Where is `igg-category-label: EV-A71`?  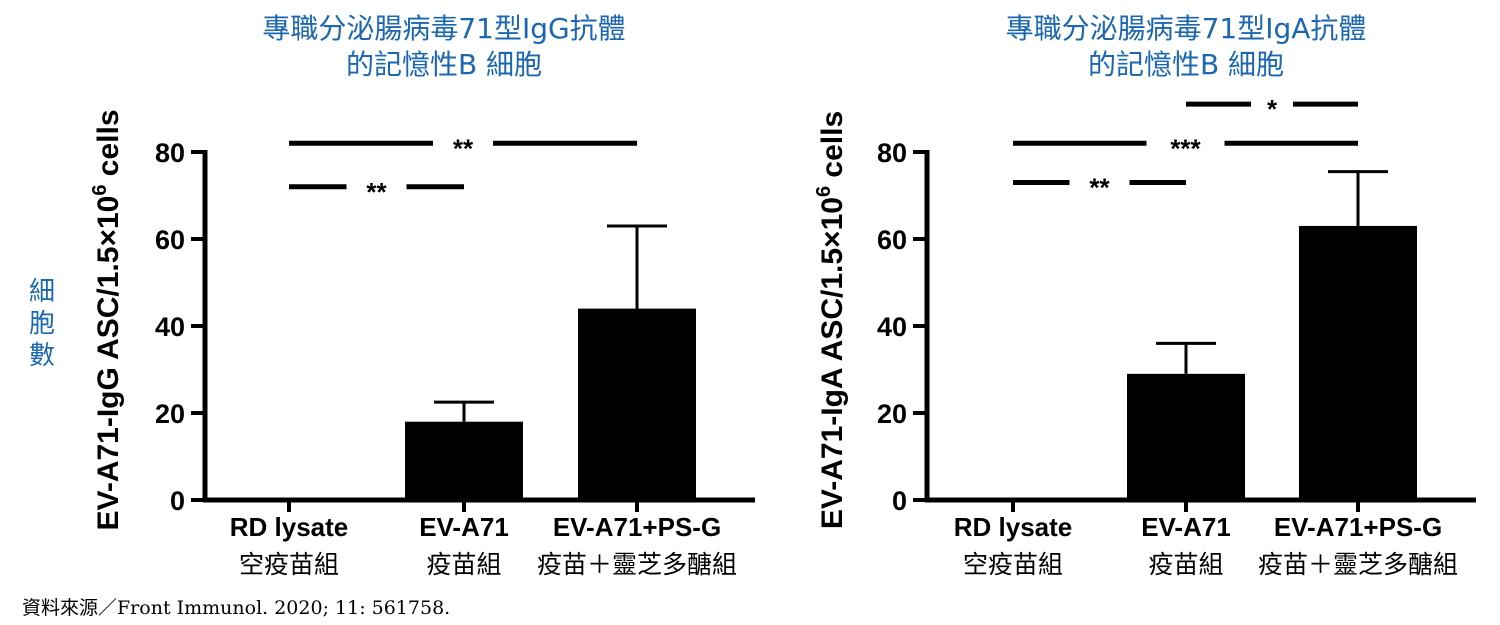 igg-category-label: EV-A71 is located at coordinates (464, 527).